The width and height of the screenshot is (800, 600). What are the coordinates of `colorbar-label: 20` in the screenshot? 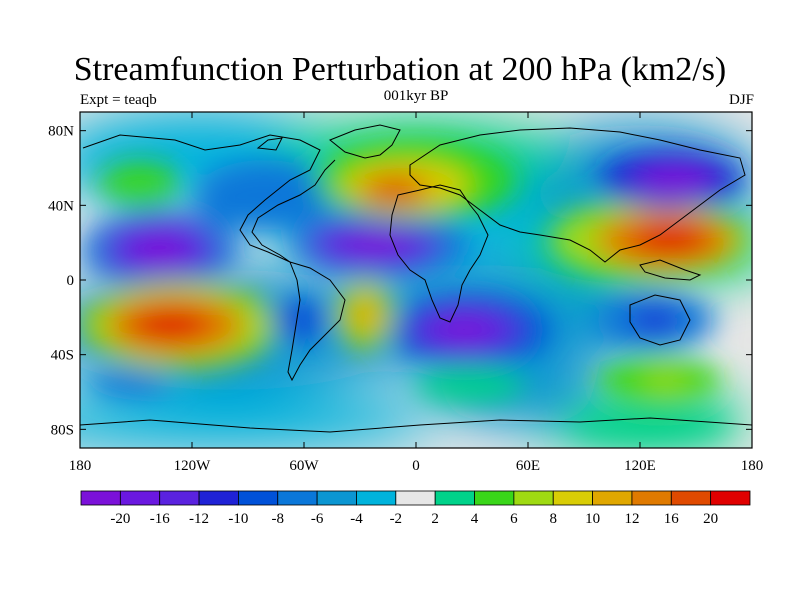 It's located at (710, 519).